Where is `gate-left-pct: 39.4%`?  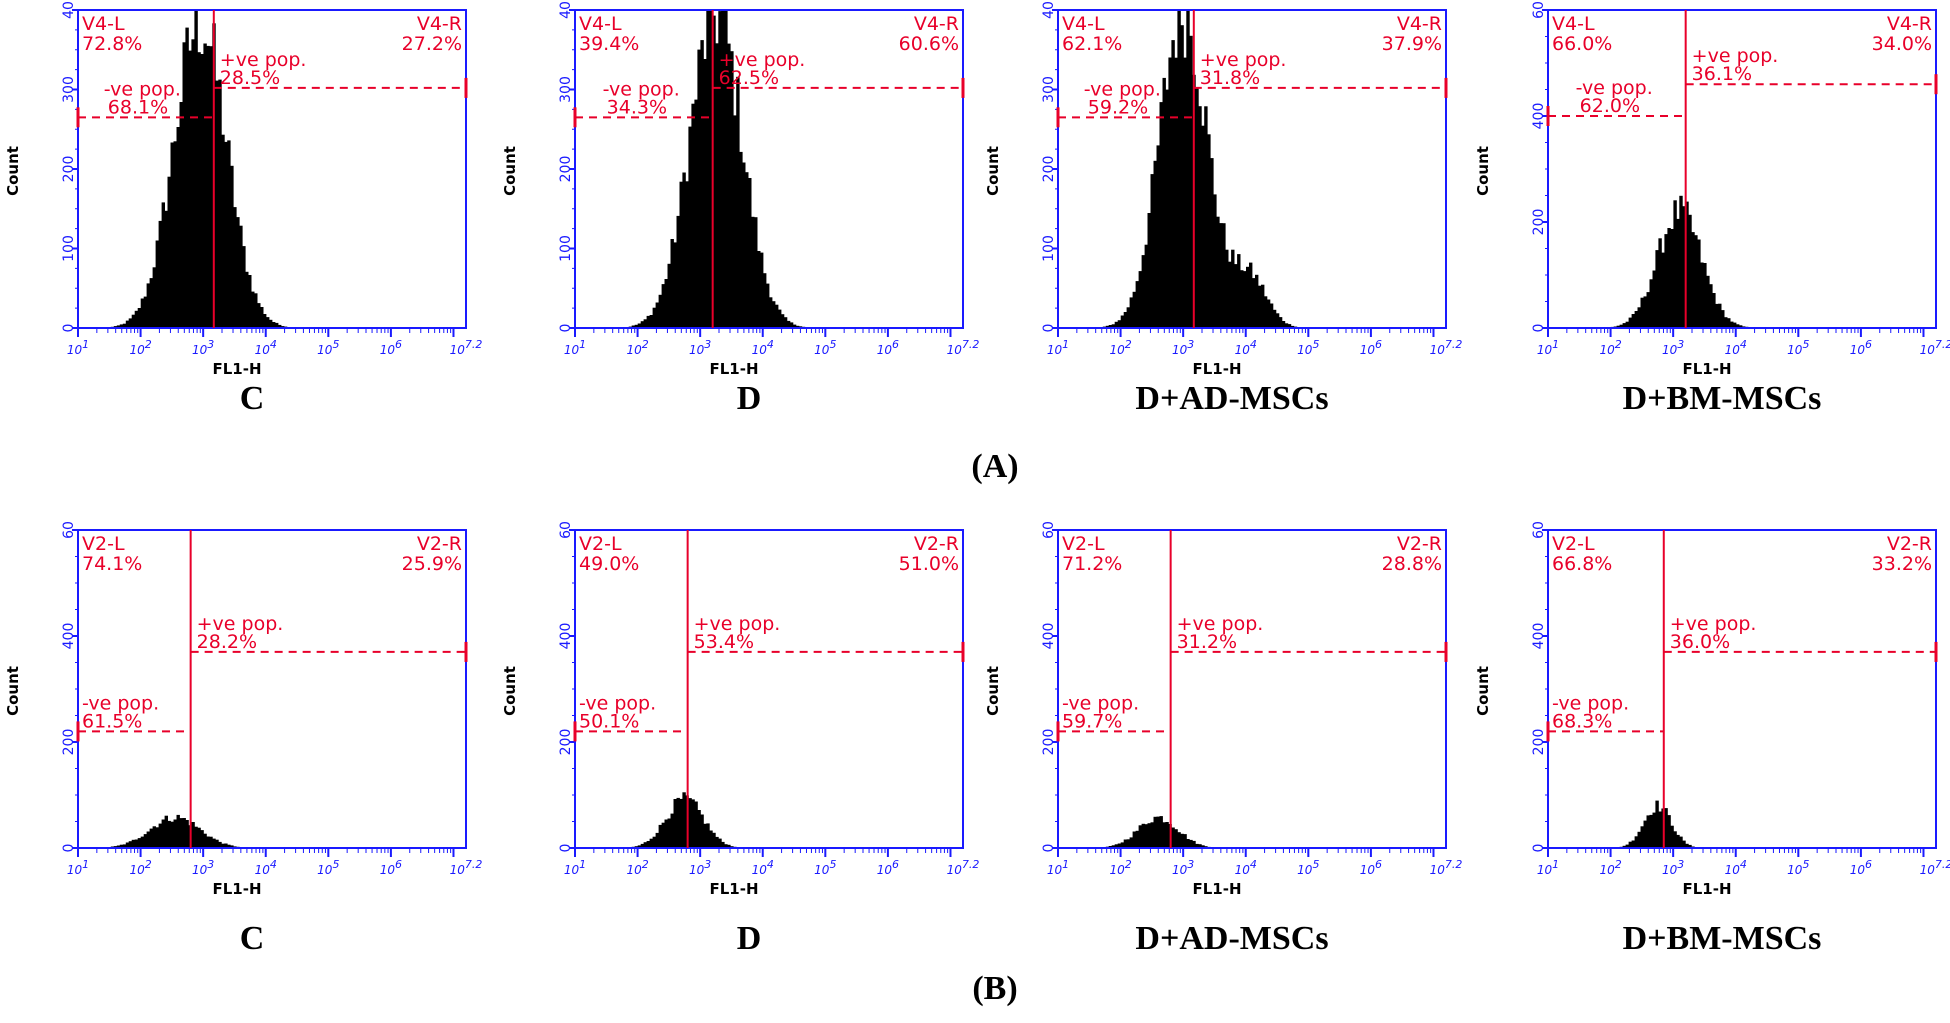 gate-left-pct: 39.4% is located at coordinates (609, 44).